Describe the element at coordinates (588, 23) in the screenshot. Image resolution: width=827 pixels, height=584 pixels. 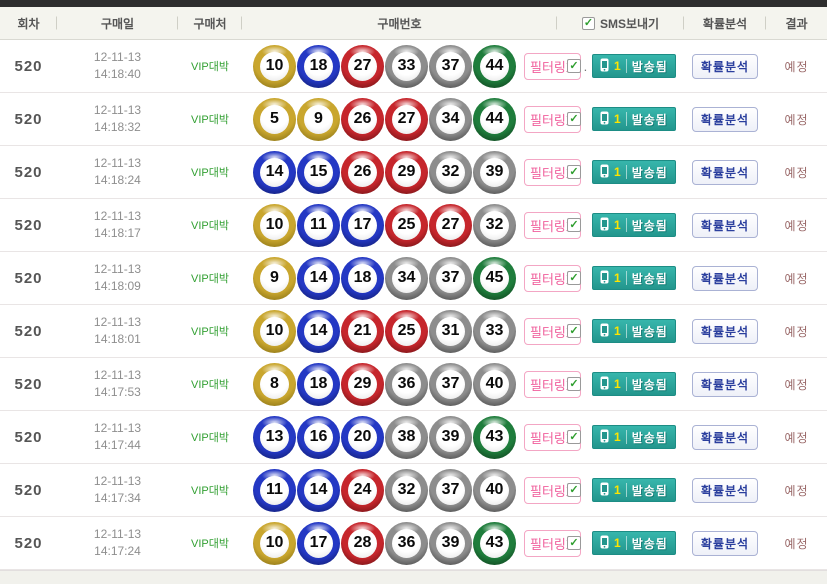
I see `sms-select-all-checkbox: ✓` at that location.